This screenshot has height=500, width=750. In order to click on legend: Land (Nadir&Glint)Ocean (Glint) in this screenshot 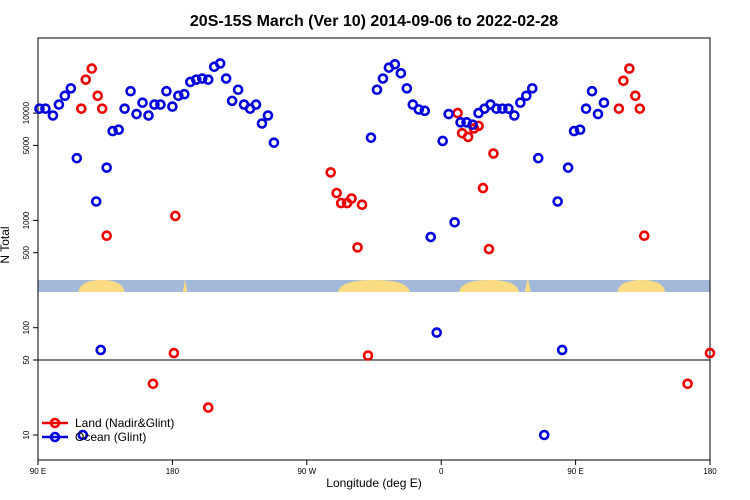, I will do `click(108, 430)`.